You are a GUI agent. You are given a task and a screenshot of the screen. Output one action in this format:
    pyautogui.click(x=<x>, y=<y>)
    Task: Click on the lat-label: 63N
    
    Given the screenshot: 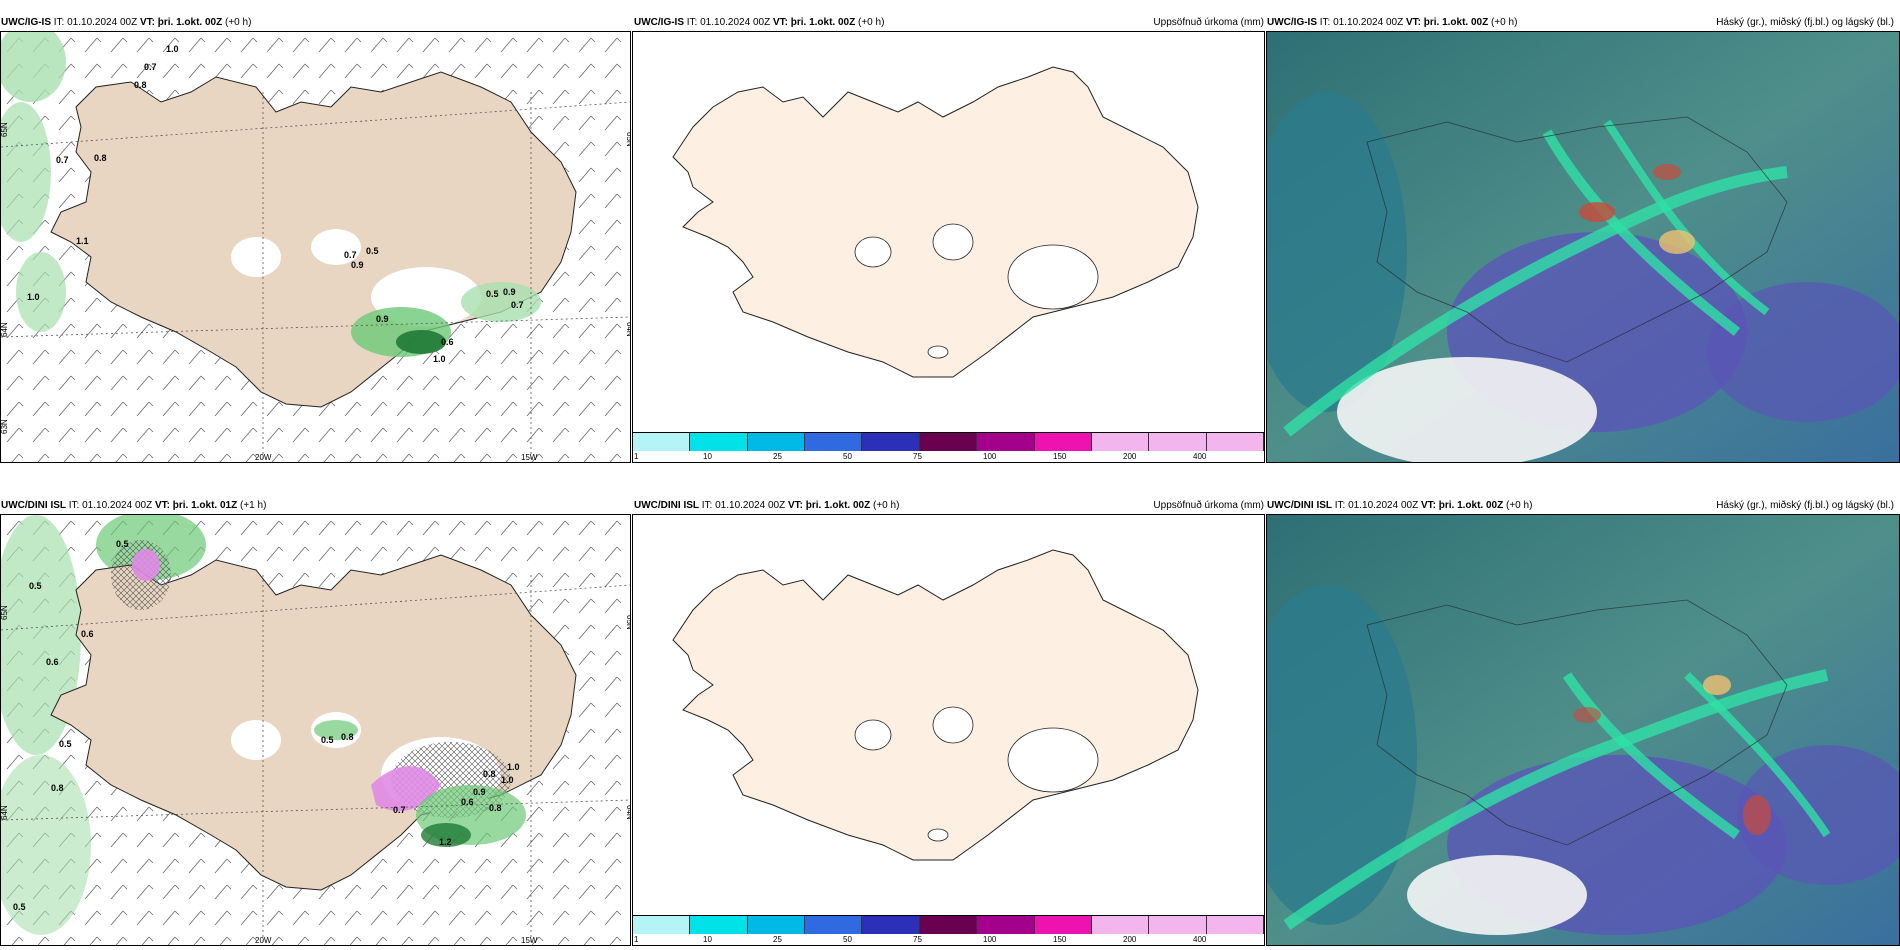 What is the action you would take?
    pyautogui.click(x=5, y=426)
    